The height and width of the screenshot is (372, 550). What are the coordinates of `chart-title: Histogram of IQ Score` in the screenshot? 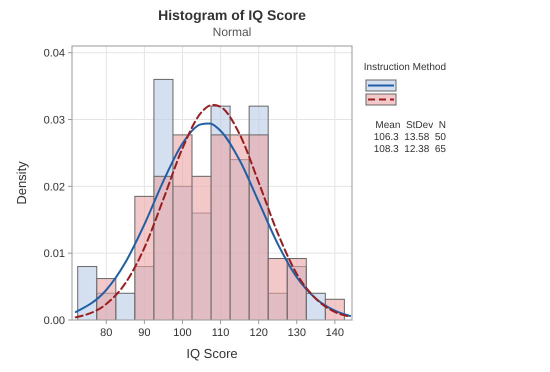 It's located at (232, 15).